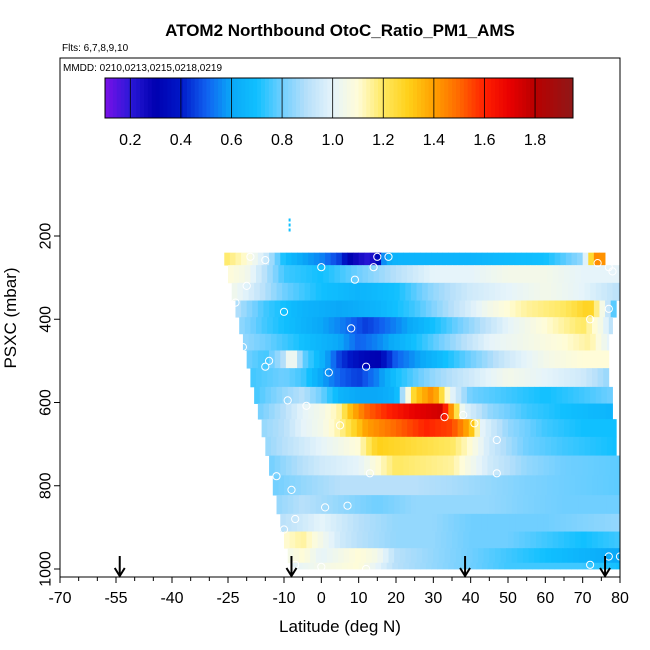  I want to click on x-axis-label: Latitude (deg N), so click(340, 626).